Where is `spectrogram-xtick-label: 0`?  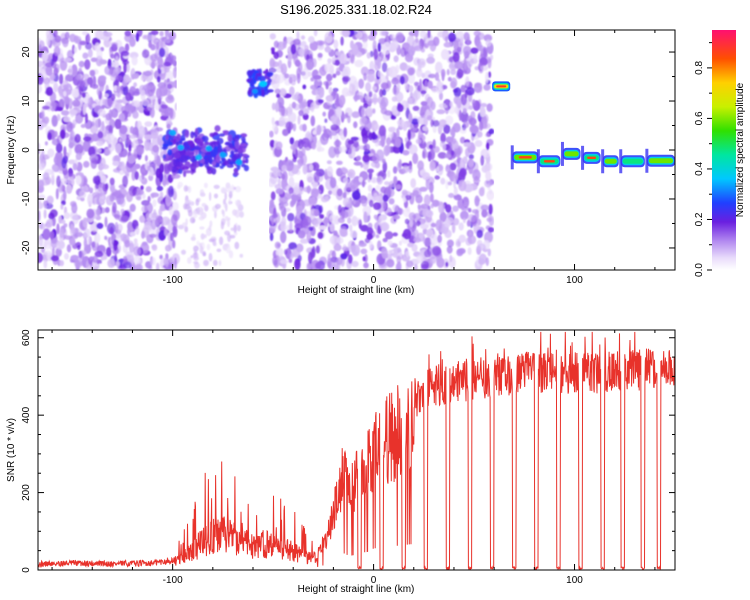
spectrogram-xtick-label: 0 is located at coordinates (374, 280).